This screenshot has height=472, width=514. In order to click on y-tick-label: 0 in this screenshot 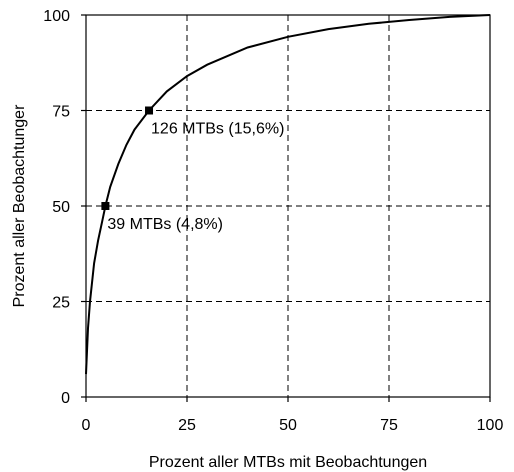, I will do `click(65, 398)`.